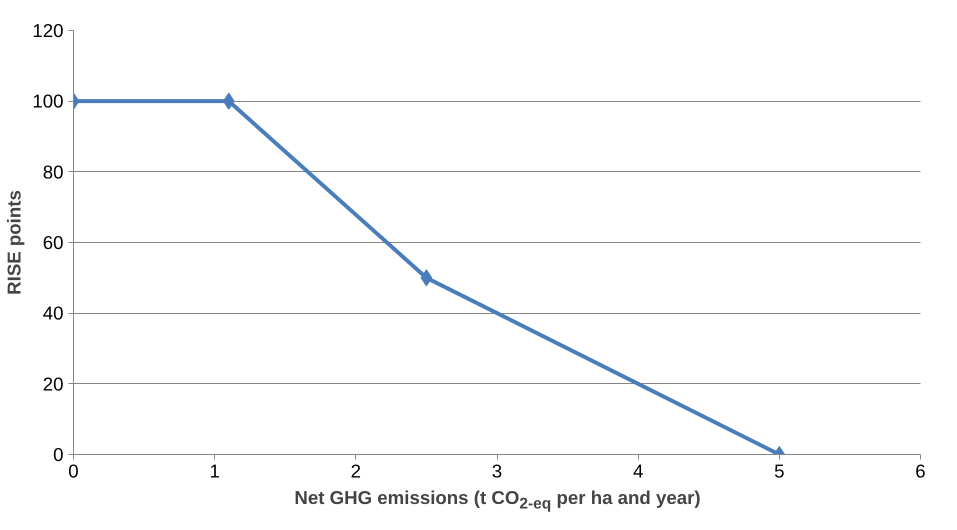 The image size is (957, 530). What do you see at coordinates (497, 500) in the screenshot?
I see `x-axis-title: Net GHG emissions (t CO$_{2-eq}$ per ha and year)` at bounding box center [497, 500].